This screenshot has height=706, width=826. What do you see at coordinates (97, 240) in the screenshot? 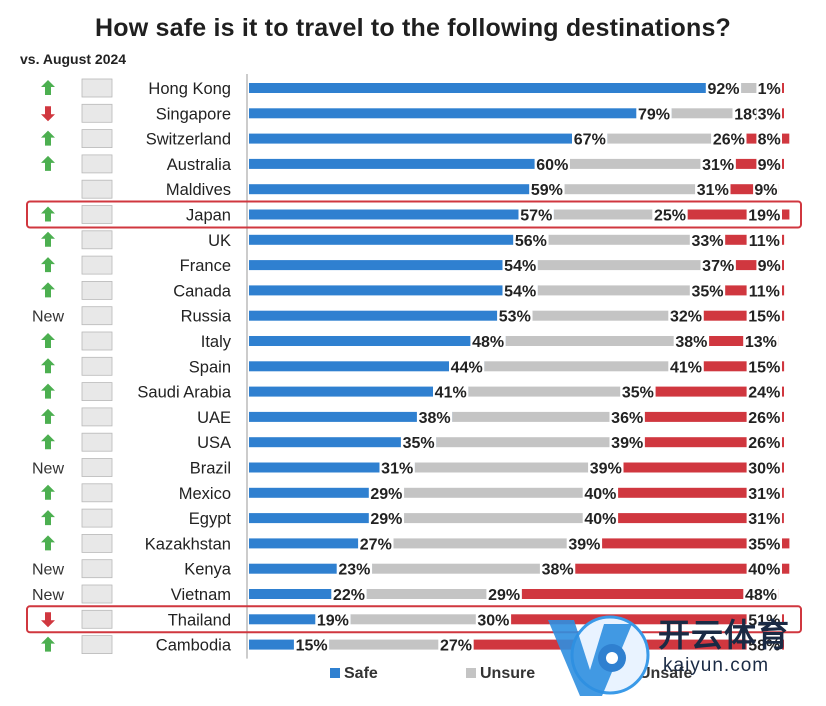
I see `flag-uk-icon` at bounding box center [97, 240].